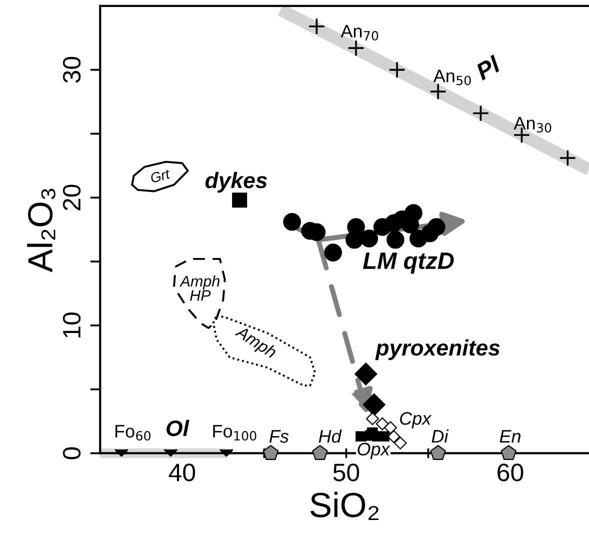 The height and width of the screenshot is (537, 589). I want to click on y-tick-label: 10, so click(71, 325).